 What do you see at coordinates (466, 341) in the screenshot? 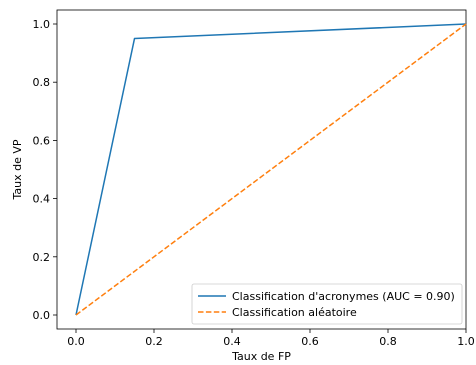
I see `x-tick-label: 1.0` at bounding box center [466, 341].